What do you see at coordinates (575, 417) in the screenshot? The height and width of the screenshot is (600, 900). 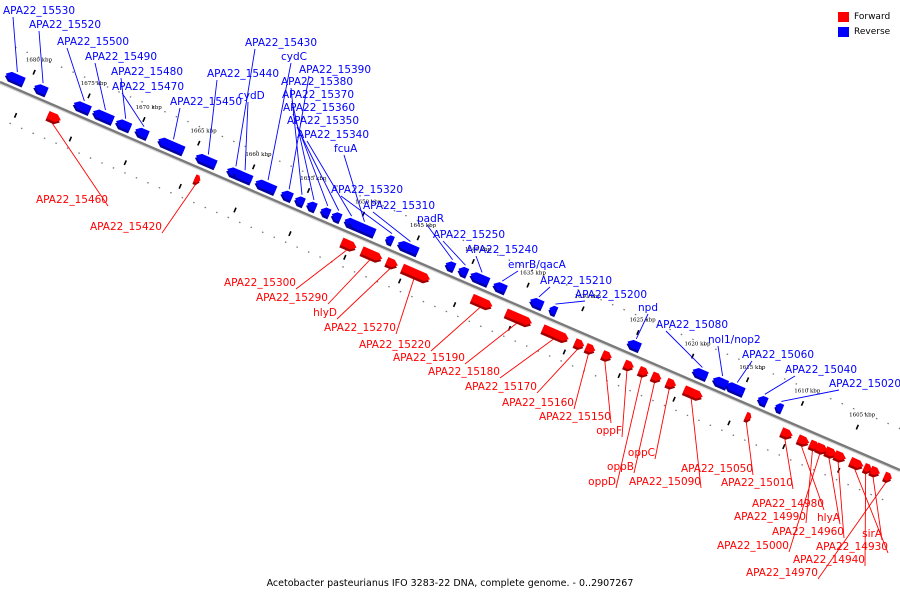 I see `gene-label: APA22_15150` at bounding box center [575, 417].